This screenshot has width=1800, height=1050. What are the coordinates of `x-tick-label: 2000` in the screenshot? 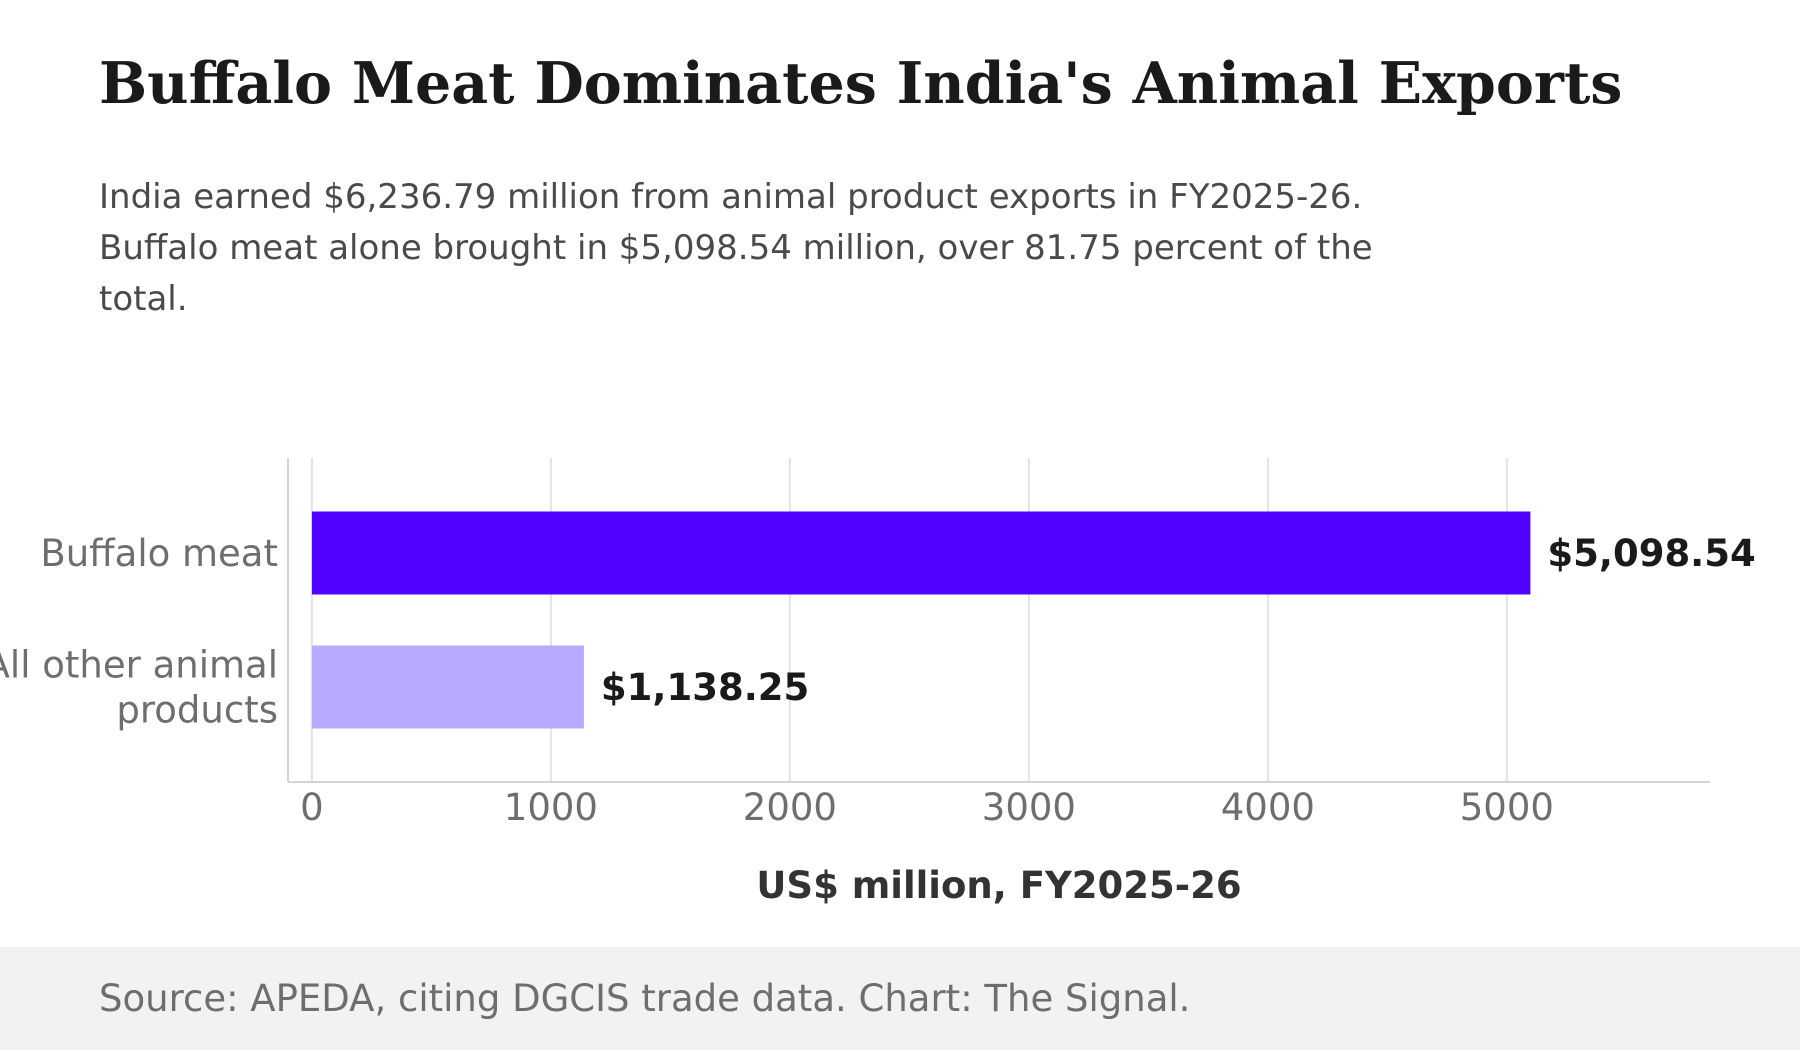 It's located at (790, 807).